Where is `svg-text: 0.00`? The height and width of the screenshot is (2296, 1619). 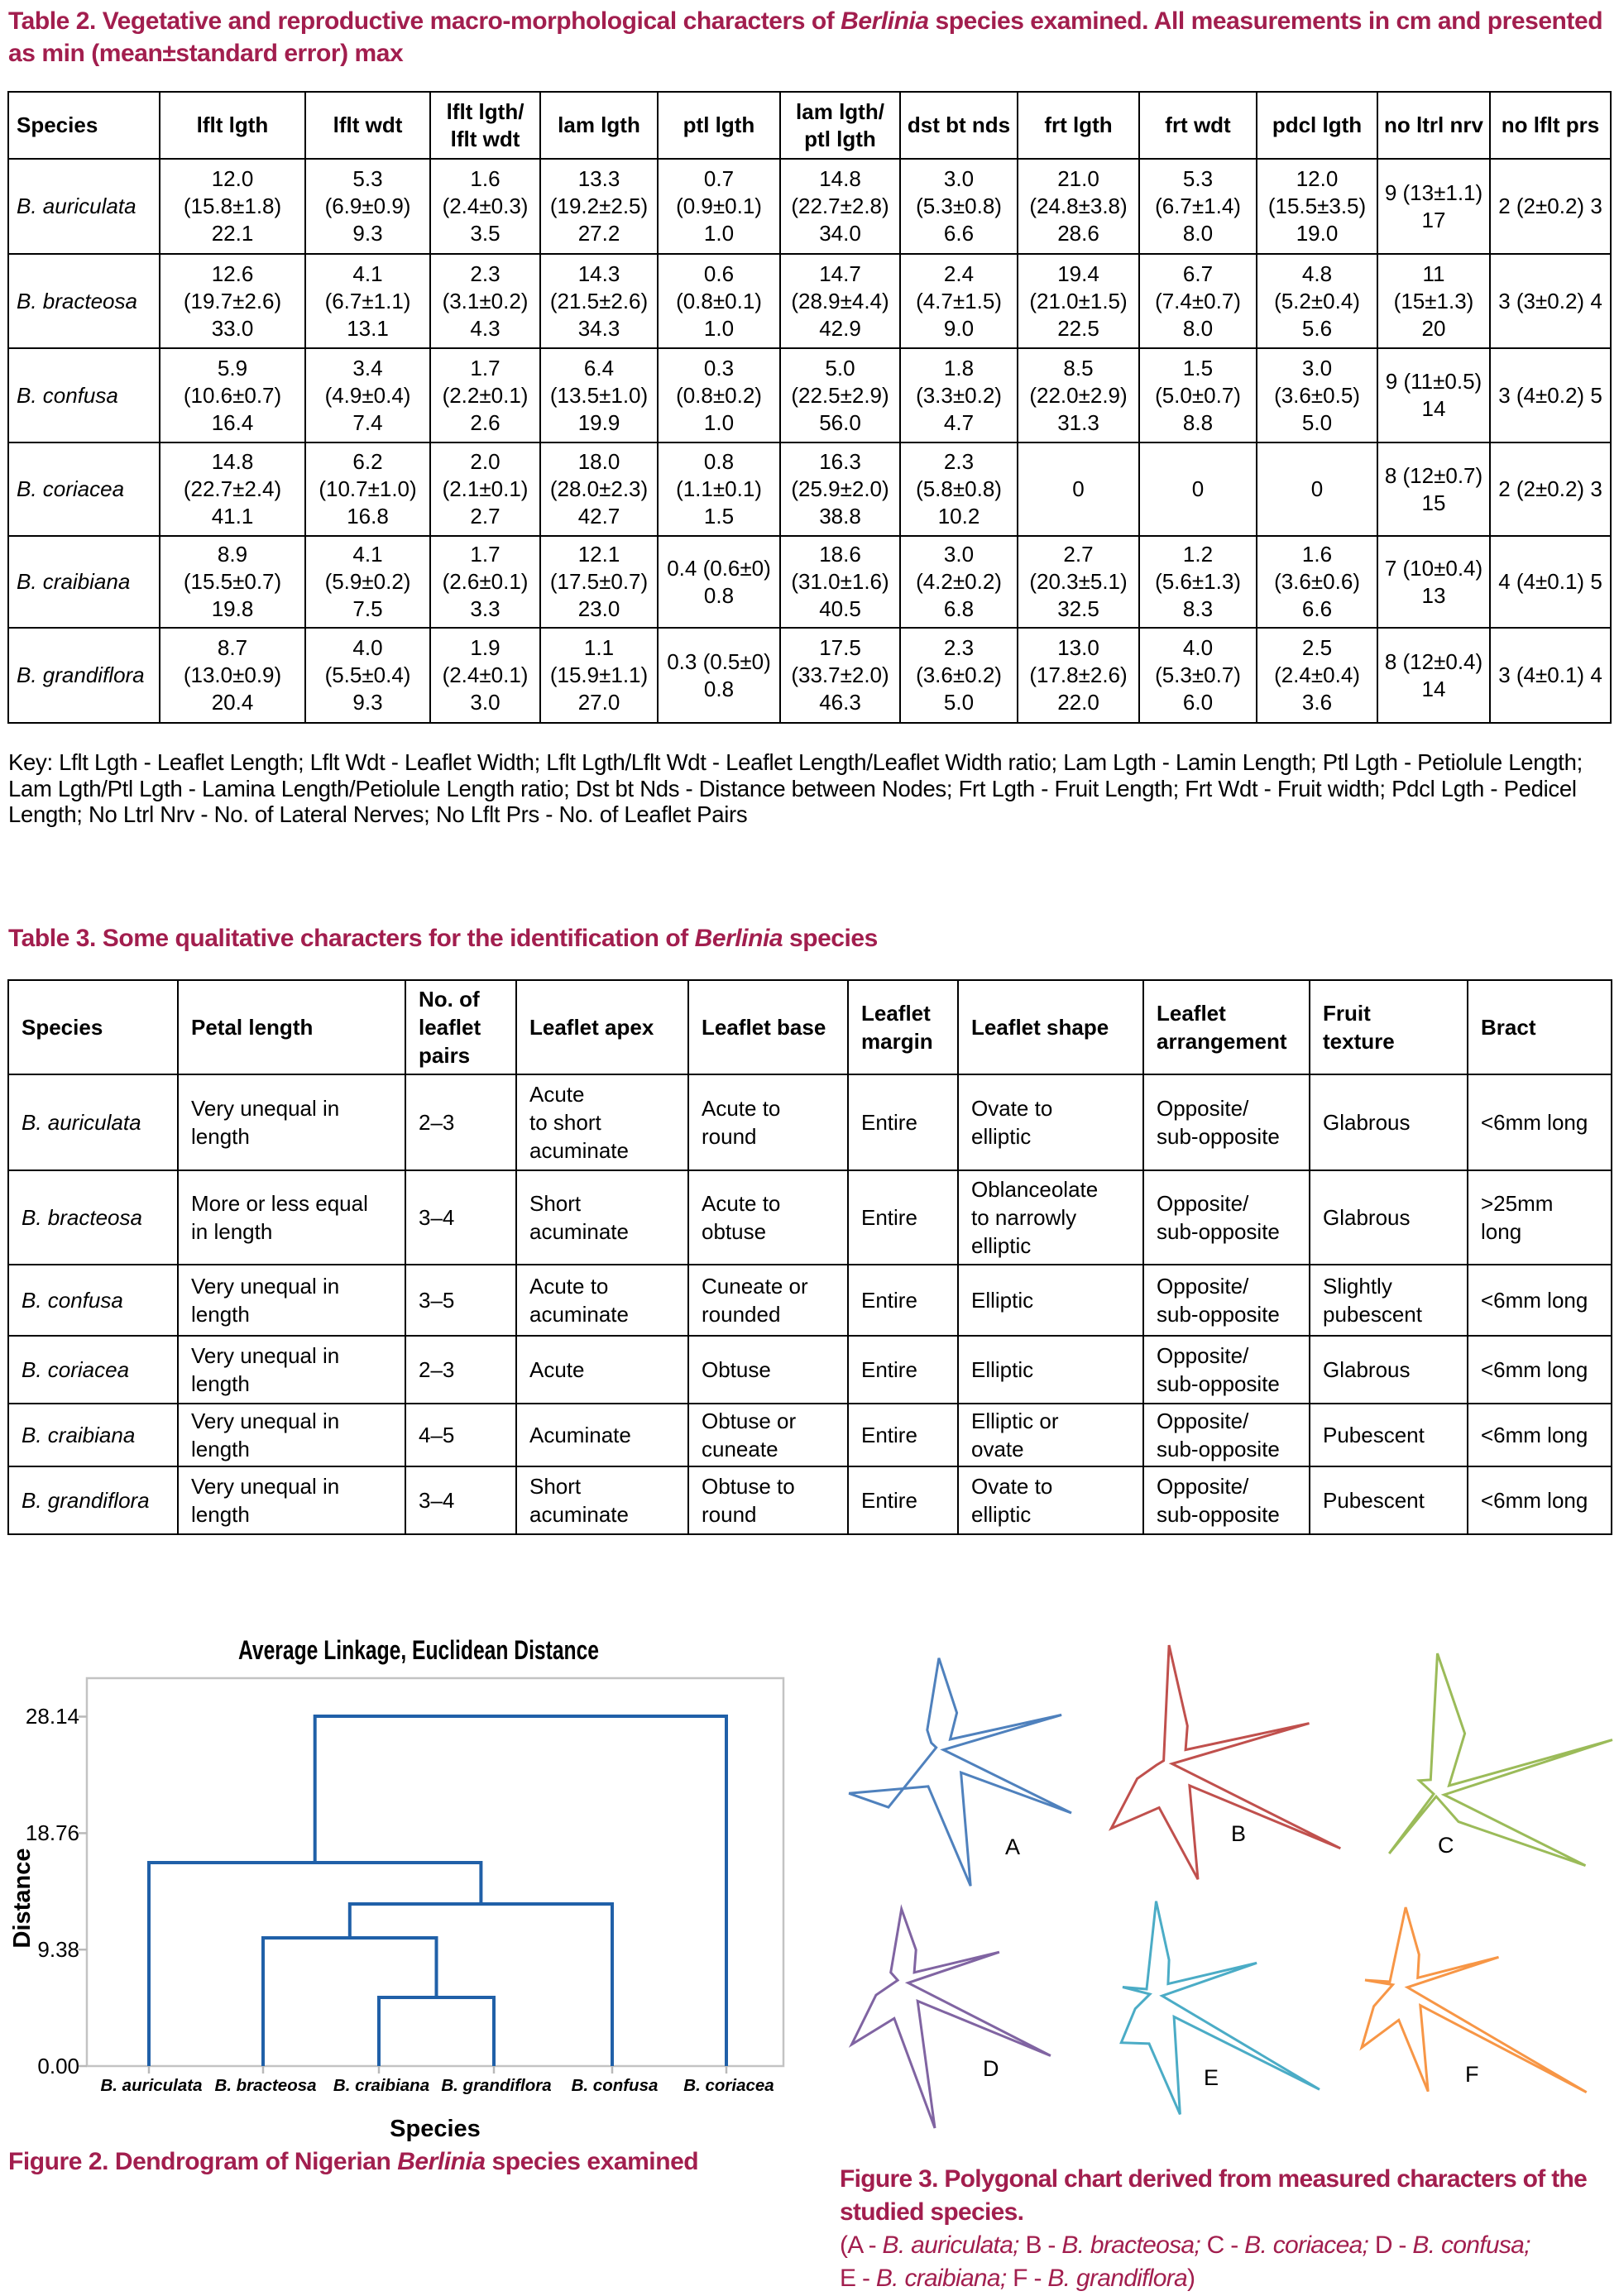
svg-text: 0.00 is located at coordinates (58, 2066).